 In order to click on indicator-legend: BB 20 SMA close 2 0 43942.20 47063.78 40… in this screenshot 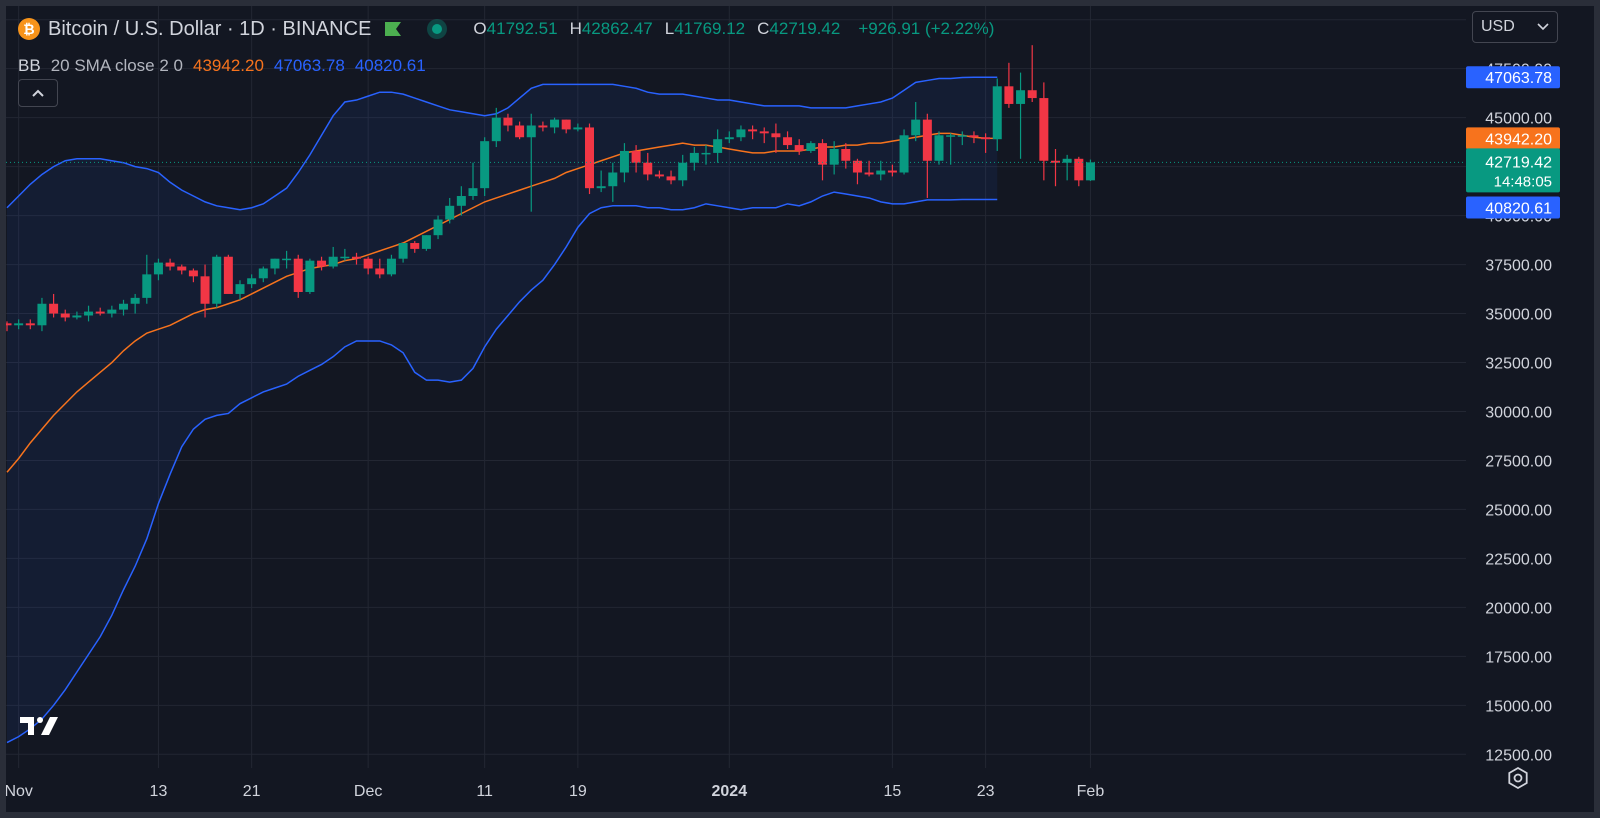, I will do `click(222, 66)`.